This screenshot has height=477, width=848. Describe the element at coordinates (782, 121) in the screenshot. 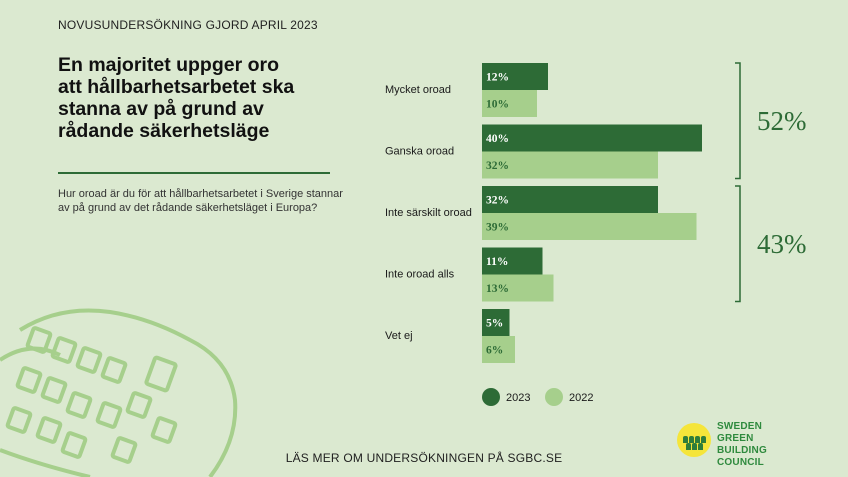

I see `group-total-label: 52%` at that location.